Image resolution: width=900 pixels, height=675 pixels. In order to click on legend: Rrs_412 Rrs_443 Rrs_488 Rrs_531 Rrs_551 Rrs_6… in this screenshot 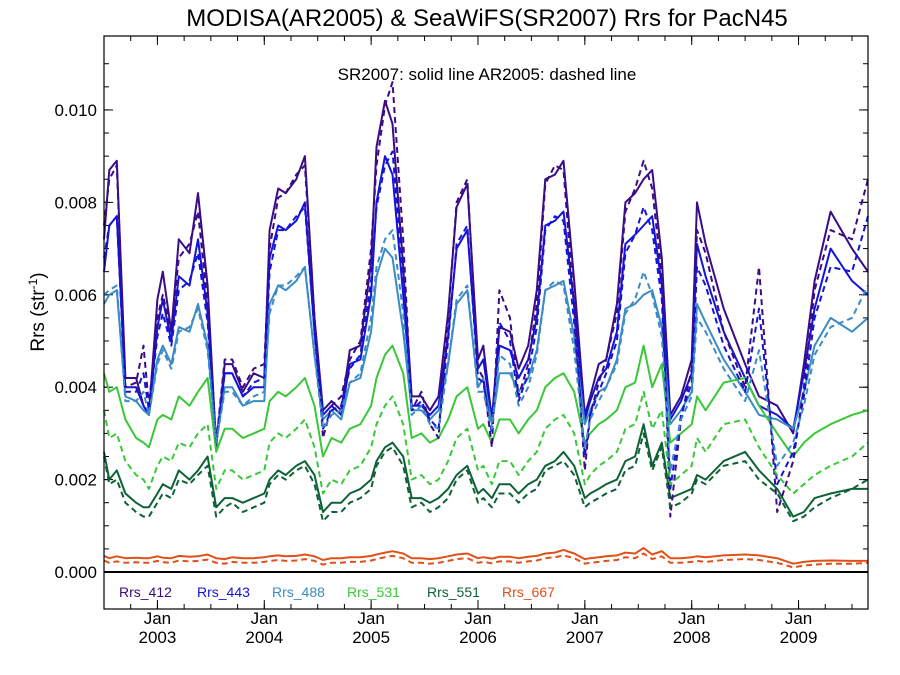, I will do `click(337, 592)`.